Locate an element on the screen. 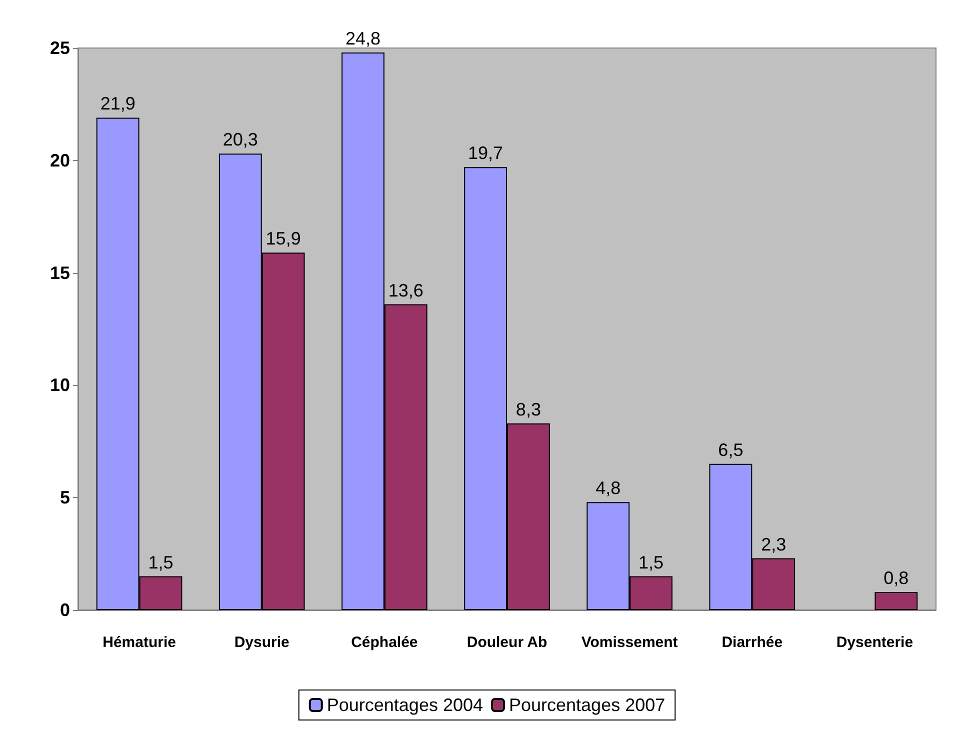 This screenshot has width=974, height=738. legend-label: Pourcentages 2007 is located at coordinates (587, 705).